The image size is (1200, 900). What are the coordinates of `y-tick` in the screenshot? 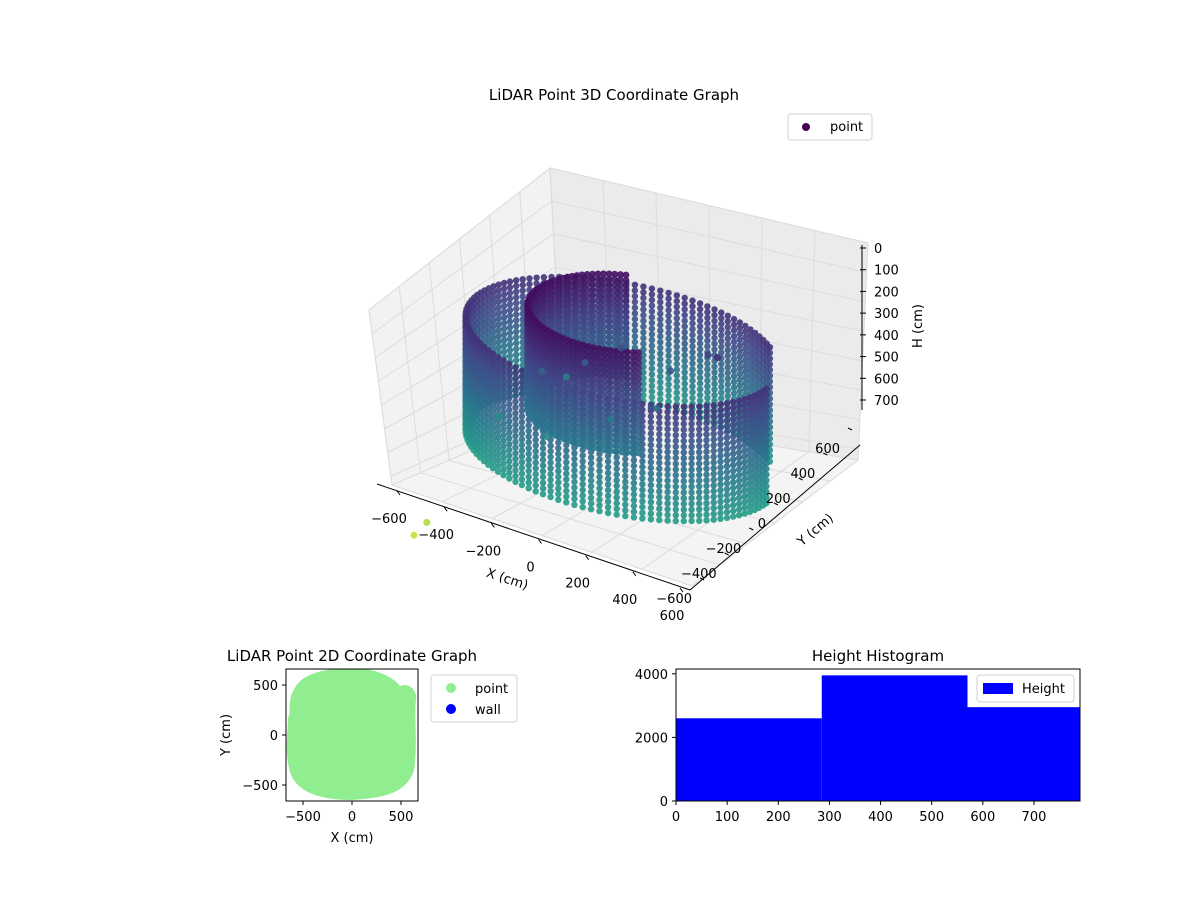 It's located at (776, 504).